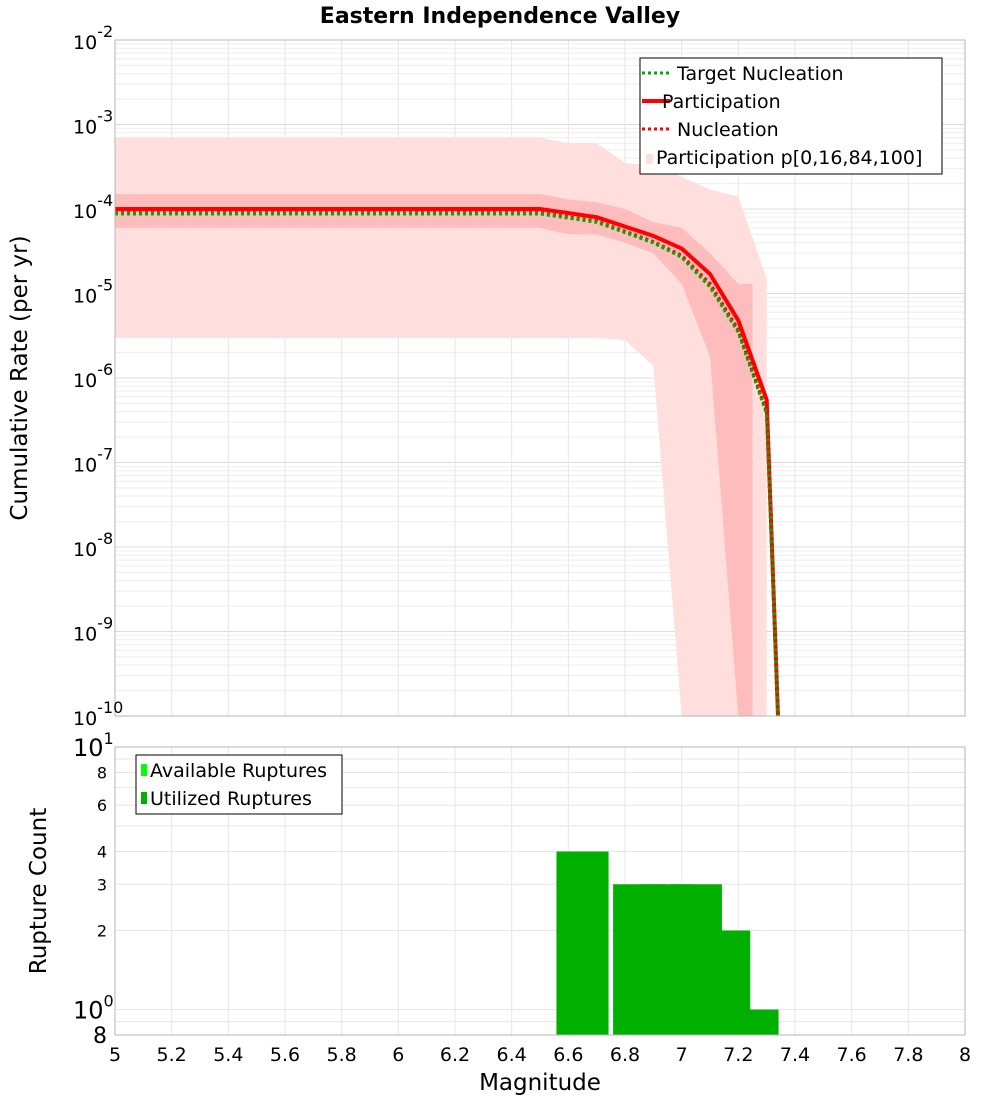 Image resolution: width=1000 pixels, height=1100 pixels. Describe the element at coordinates (760, 74) in the screenshot. I see `legend-entry-label: Target Nucleation` at that location.